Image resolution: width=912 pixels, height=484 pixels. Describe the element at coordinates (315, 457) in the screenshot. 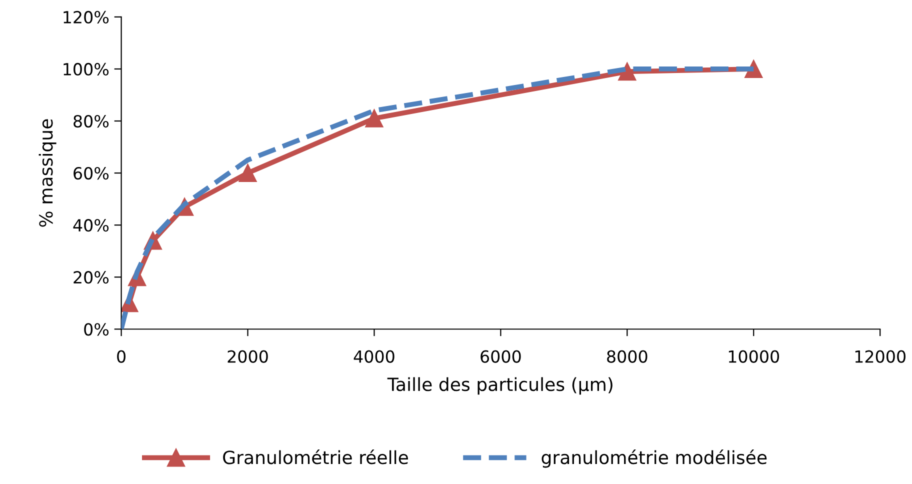

I see `legend-label: Granulométrie réelle` at that location.